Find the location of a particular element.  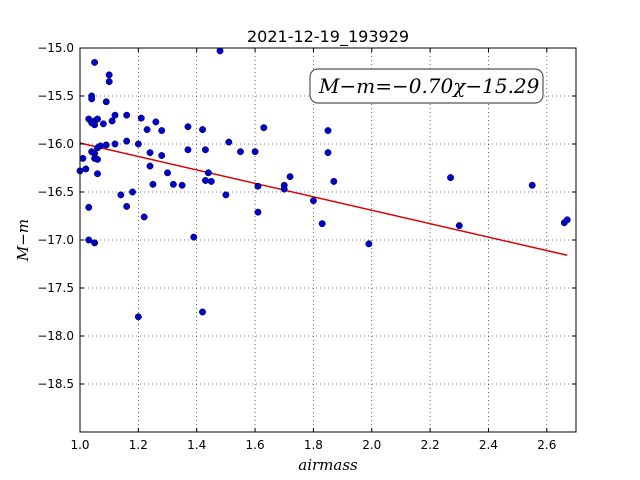

y-tick-label: −15.0 is located at coordinates (55, 48).